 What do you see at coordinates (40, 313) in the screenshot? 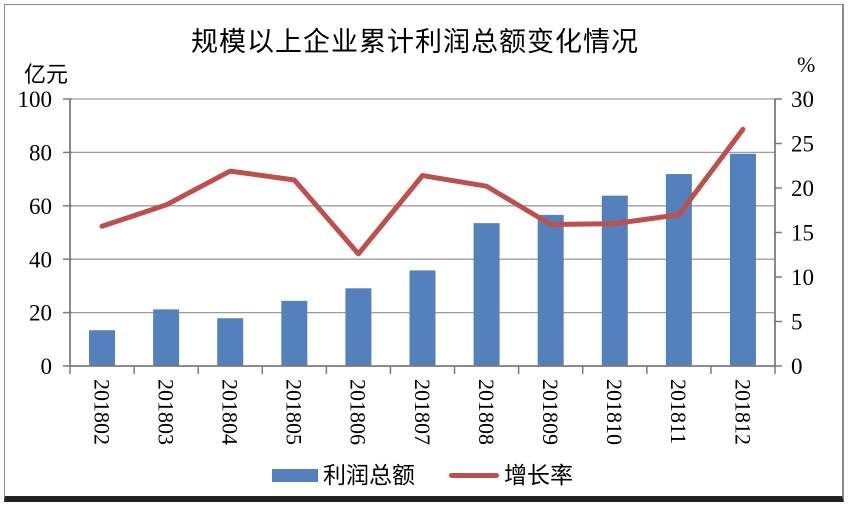
I see `left-axis-tick-label: 20` at bounding box center [40, 313].